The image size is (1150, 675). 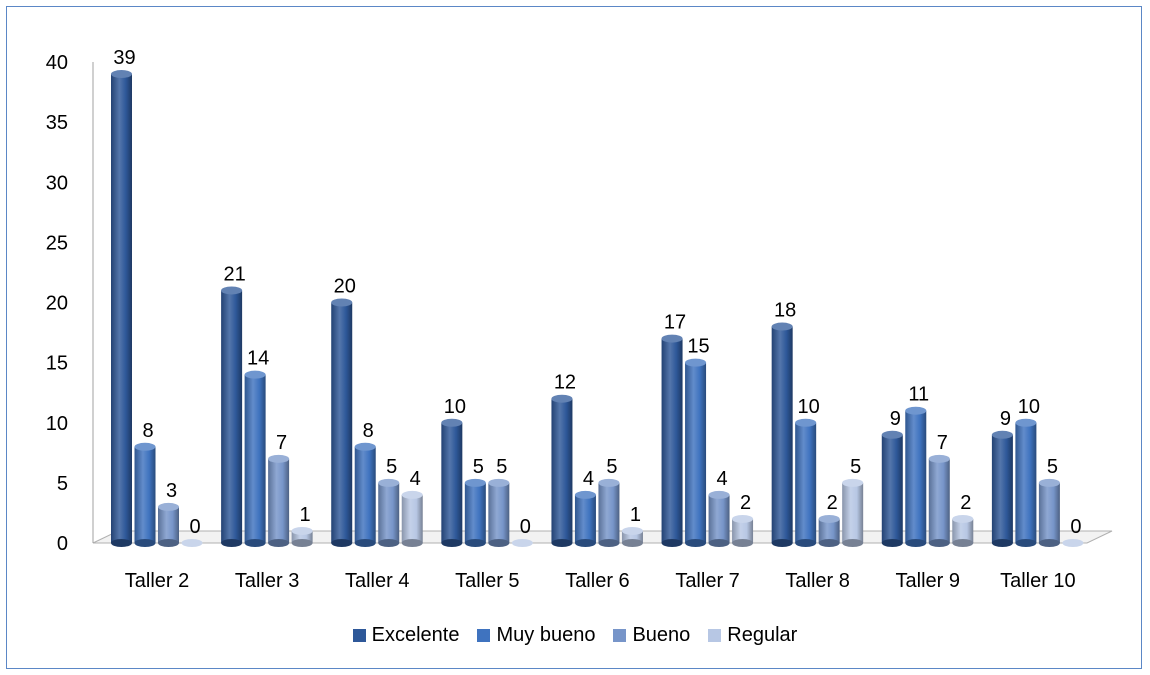 What do you see at coordinates (57, 424) in the screenshot?
I see `y-tick-label: 10` at bounding box center [57, 424].